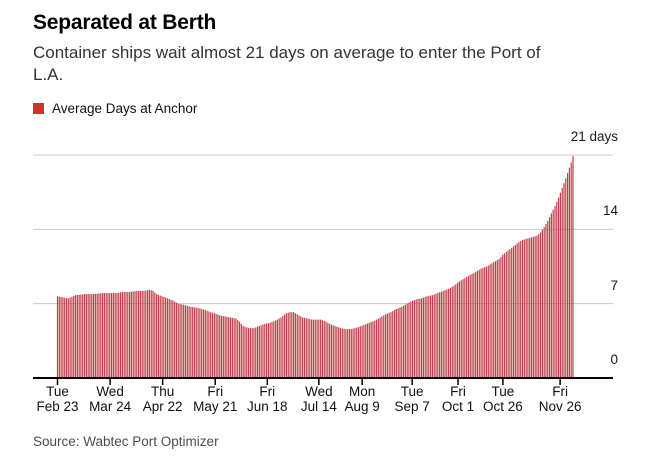 Image resolution: width=650 pixels, height=462 pixels. I want to click on x-axis-label-weekday: Thu, so click(163, 391).